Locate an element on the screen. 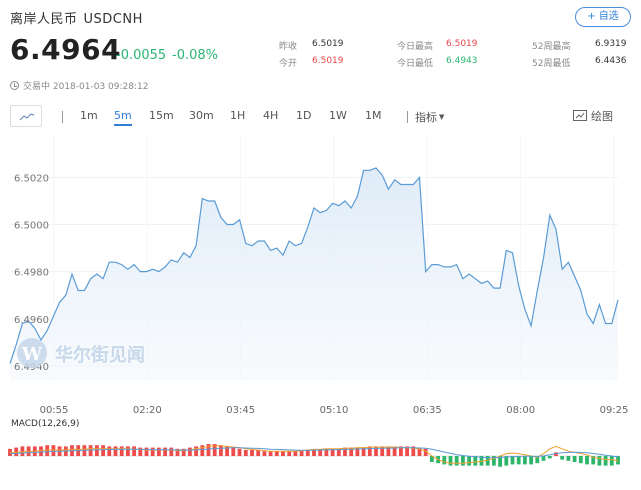 Image resolution: width=641 pixels, height=490 pixels. tab-15m: 15m is located at coordinates (161, 115).